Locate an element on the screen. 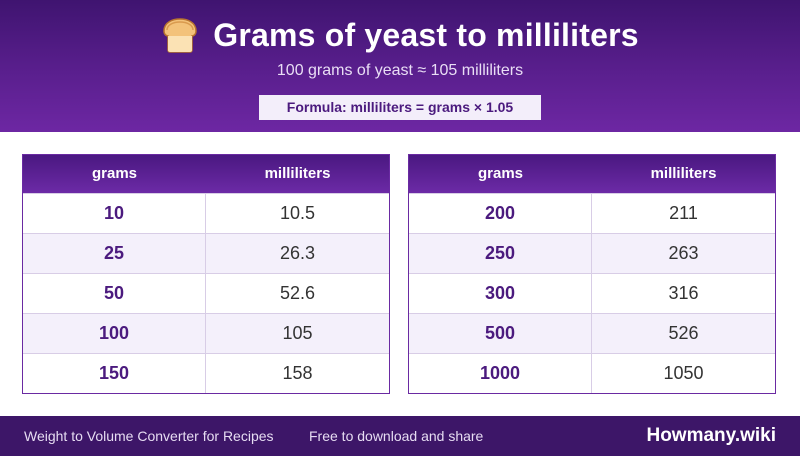 This screenshot has height=456, width=800. milliliters-cell: 52.6 is located at coordinates (297, 293).